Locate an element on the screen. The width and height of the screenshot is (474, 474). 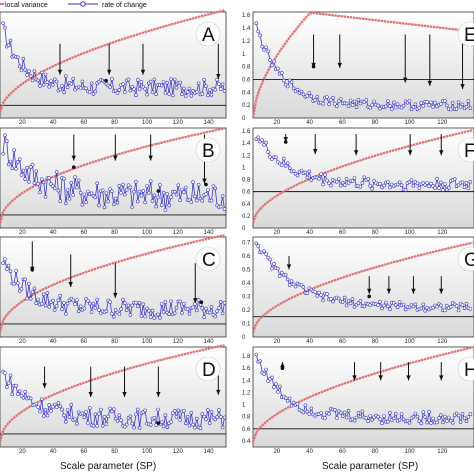
legend-label-roc: rate of change is located at coordinates (124, 5).